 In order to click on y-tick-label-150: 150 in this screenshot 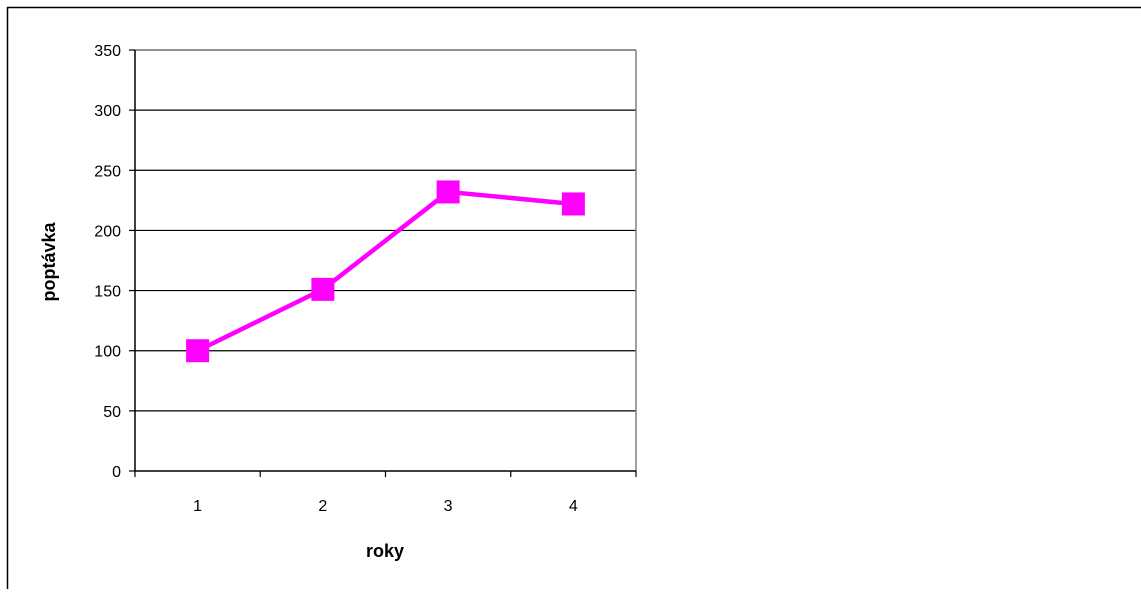, I will do `click(107, 292)`.